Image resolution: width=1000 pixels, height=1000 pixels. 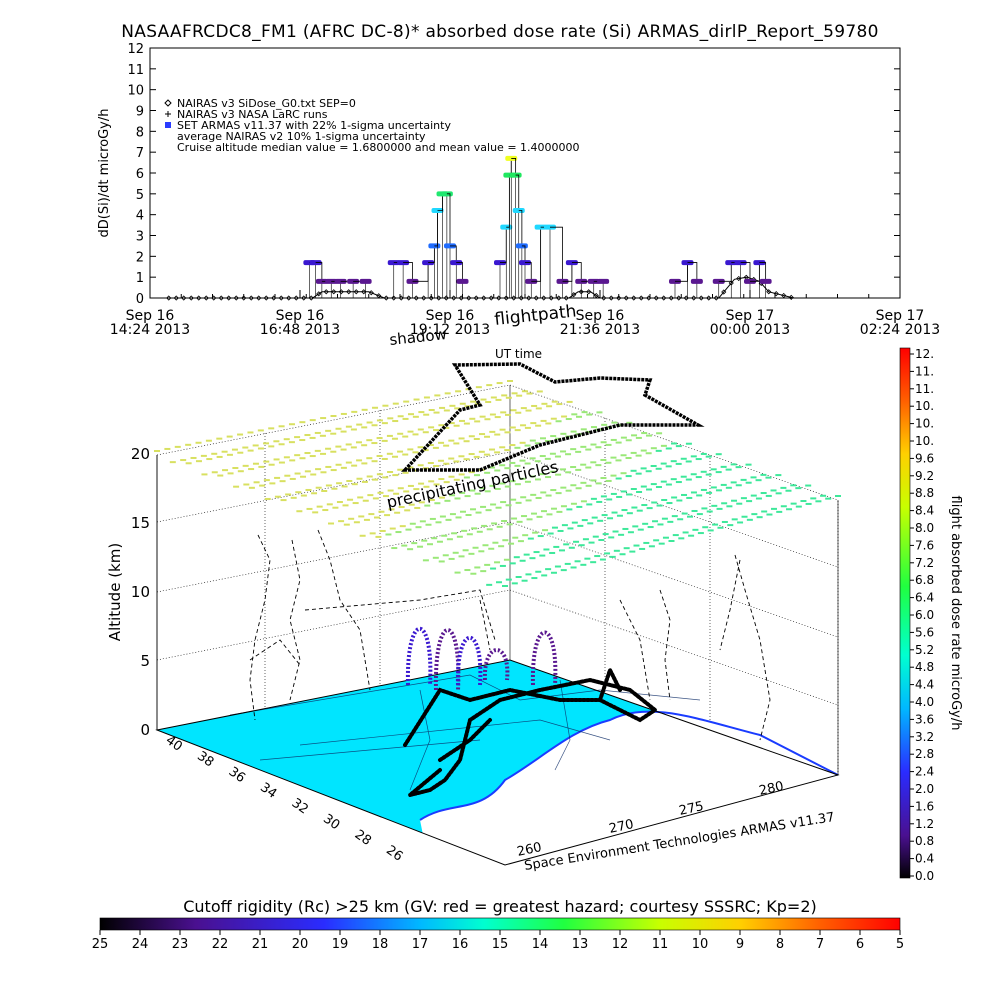 I want to click on dose-tick-label: 7.2, so click(x=924, y=563).